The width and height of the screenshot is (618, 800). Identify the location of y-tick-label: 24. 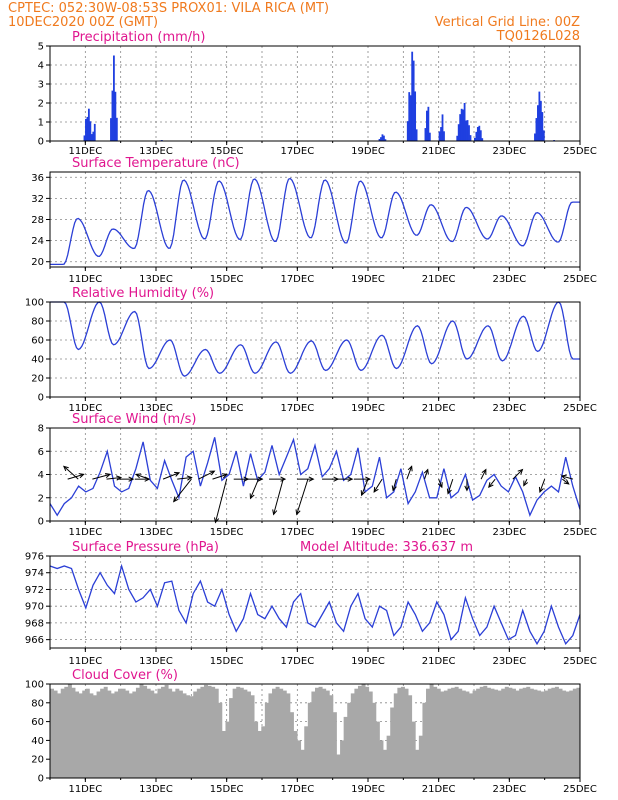
(37, 241).